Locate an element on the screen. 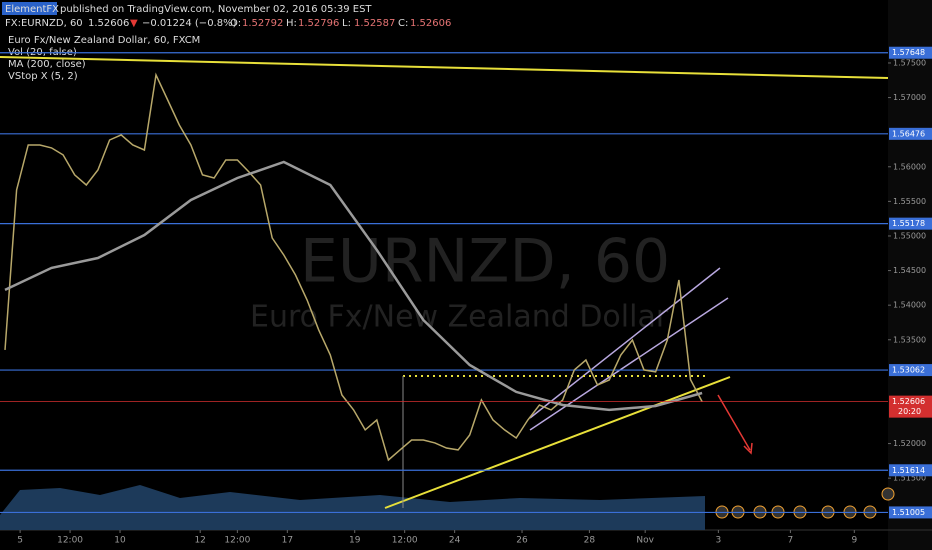  level-label: 1.51614 is located at coordinates (908, 470).